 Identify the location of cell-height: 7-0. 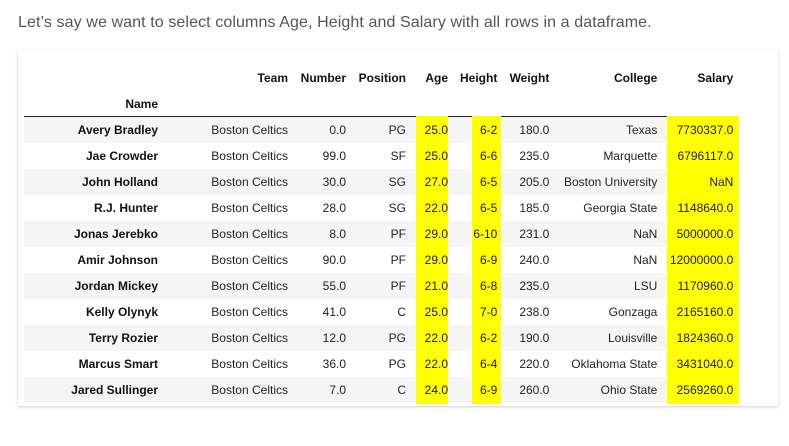
(478, 312).